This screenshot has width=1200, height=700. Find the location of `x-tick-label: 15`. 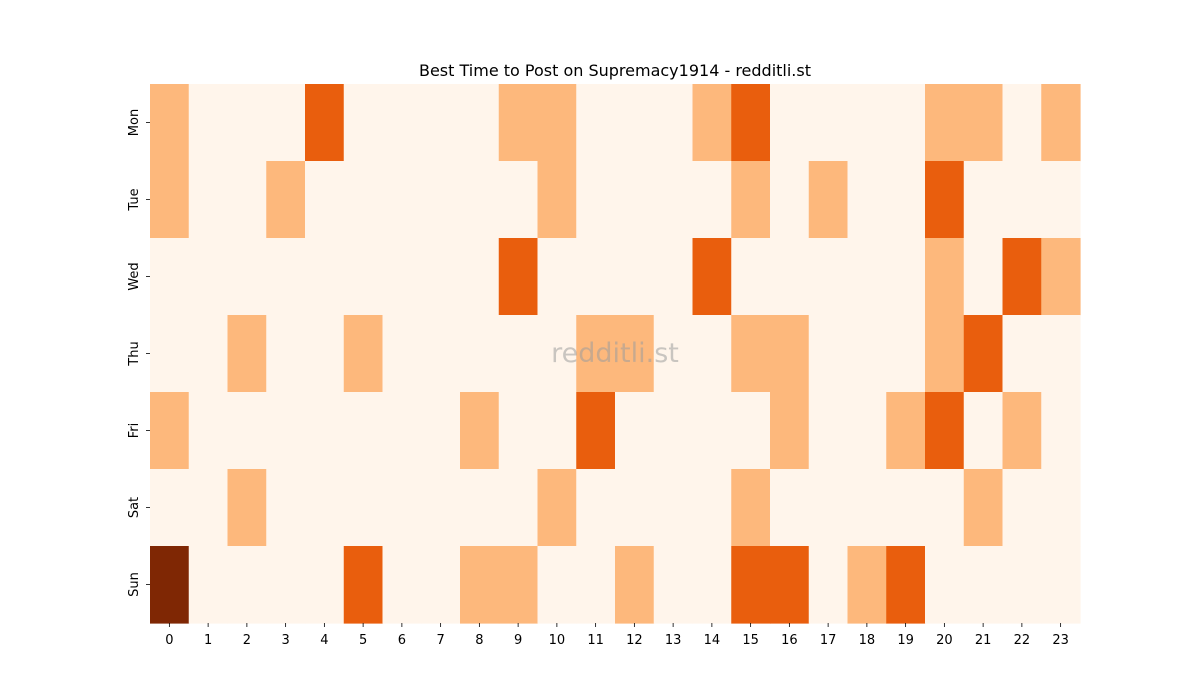

x-tick-label: 15 is located at coordinates (750, 640).